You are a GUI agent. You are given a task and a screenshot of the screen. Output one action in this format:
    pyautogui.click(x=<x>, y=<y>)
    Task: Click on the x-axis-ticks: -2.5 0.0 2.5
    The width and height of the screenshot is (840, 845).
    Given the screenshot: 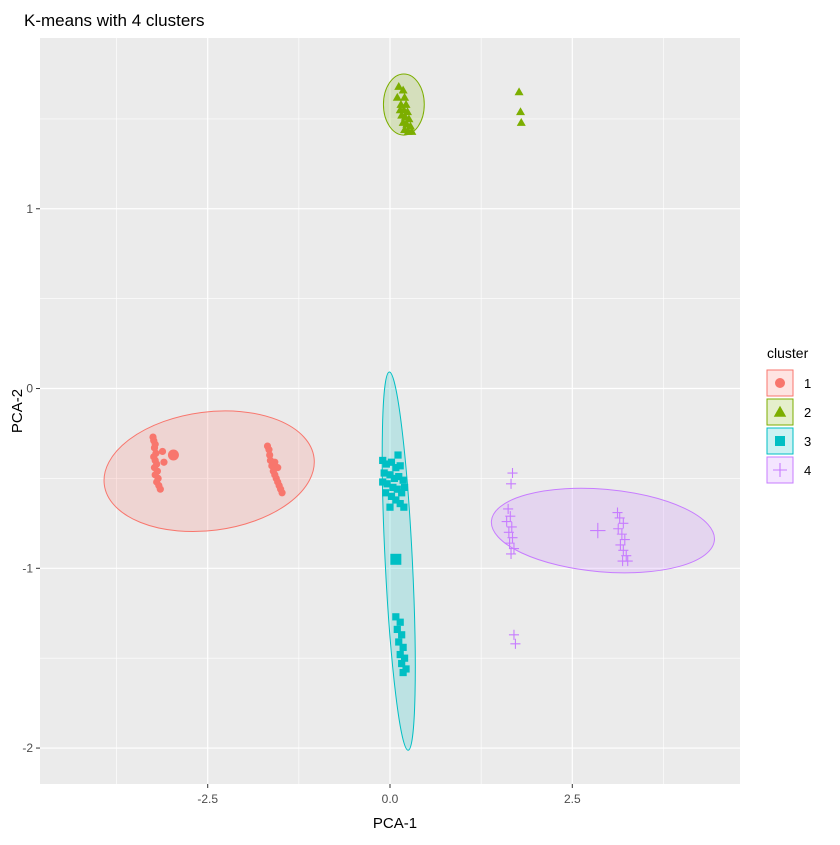 What is the action you would take?
    pyautogui.click(x=389, y=795)
    